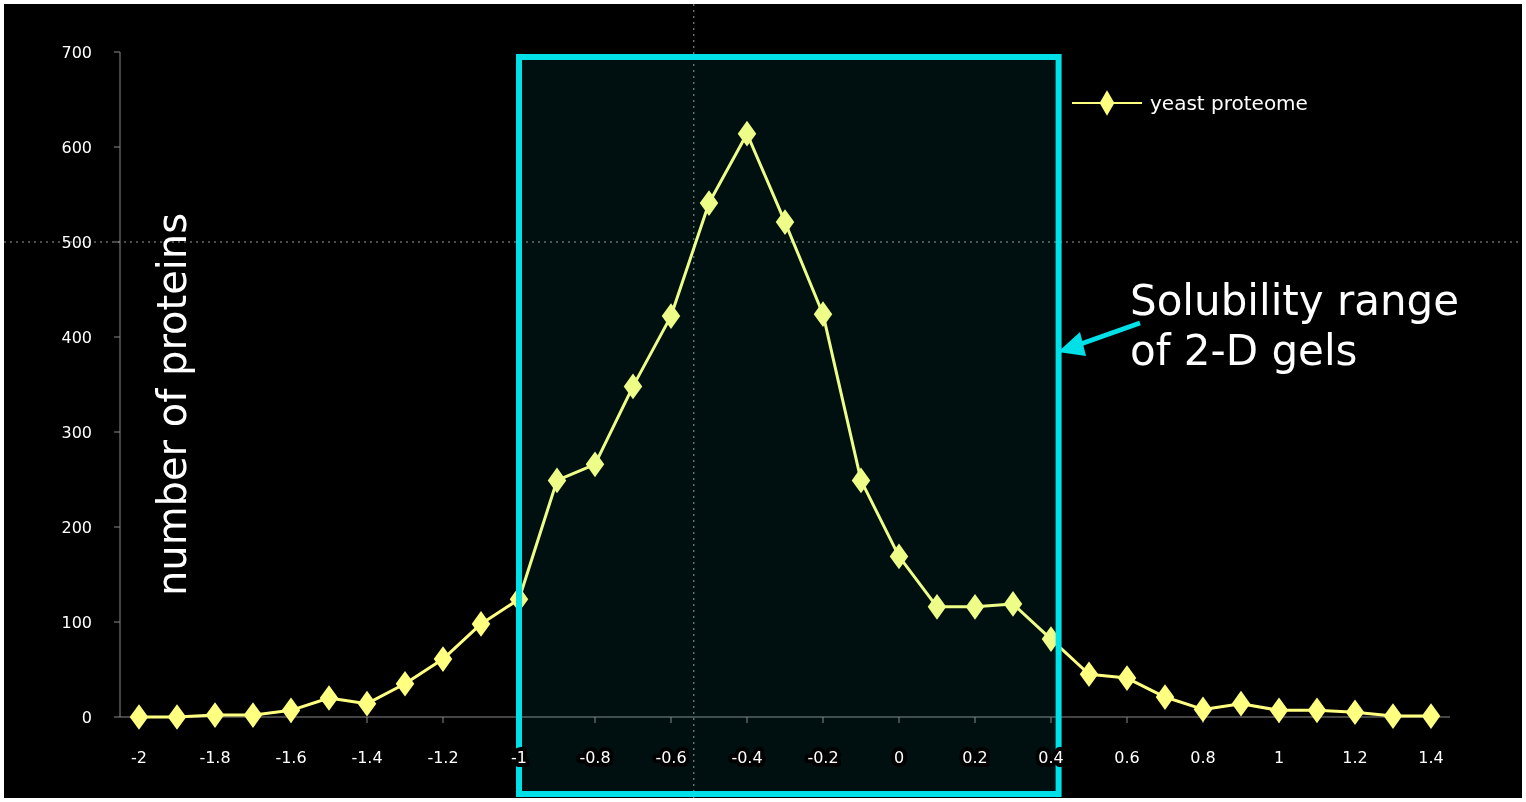 The image size is (1526, 802). Describe the element at coordinates (747, 757) in the screenshot. I see `x-tick-label: -0.4` at that location.